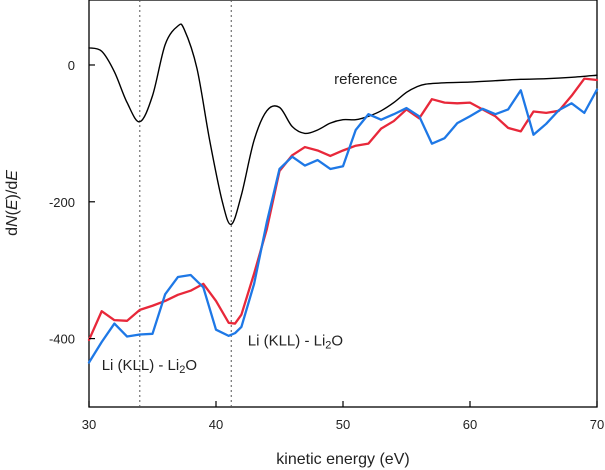 The height and width of the screenshot is (470, 605). Describe the element at coordinates (287, 340) in the screenshot. I see `li-kll-right-prefix: Li (KLL) - Li` at that location.